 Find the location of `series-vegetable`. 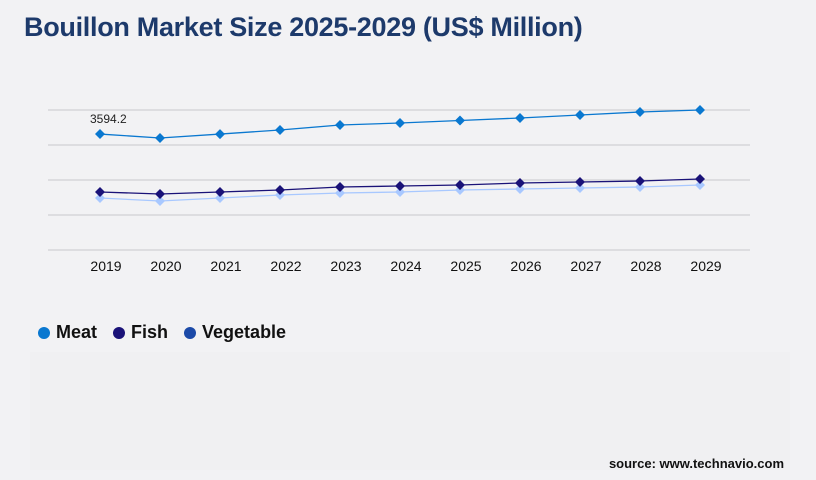

series-vegetable is located at coordinates (400, 193).